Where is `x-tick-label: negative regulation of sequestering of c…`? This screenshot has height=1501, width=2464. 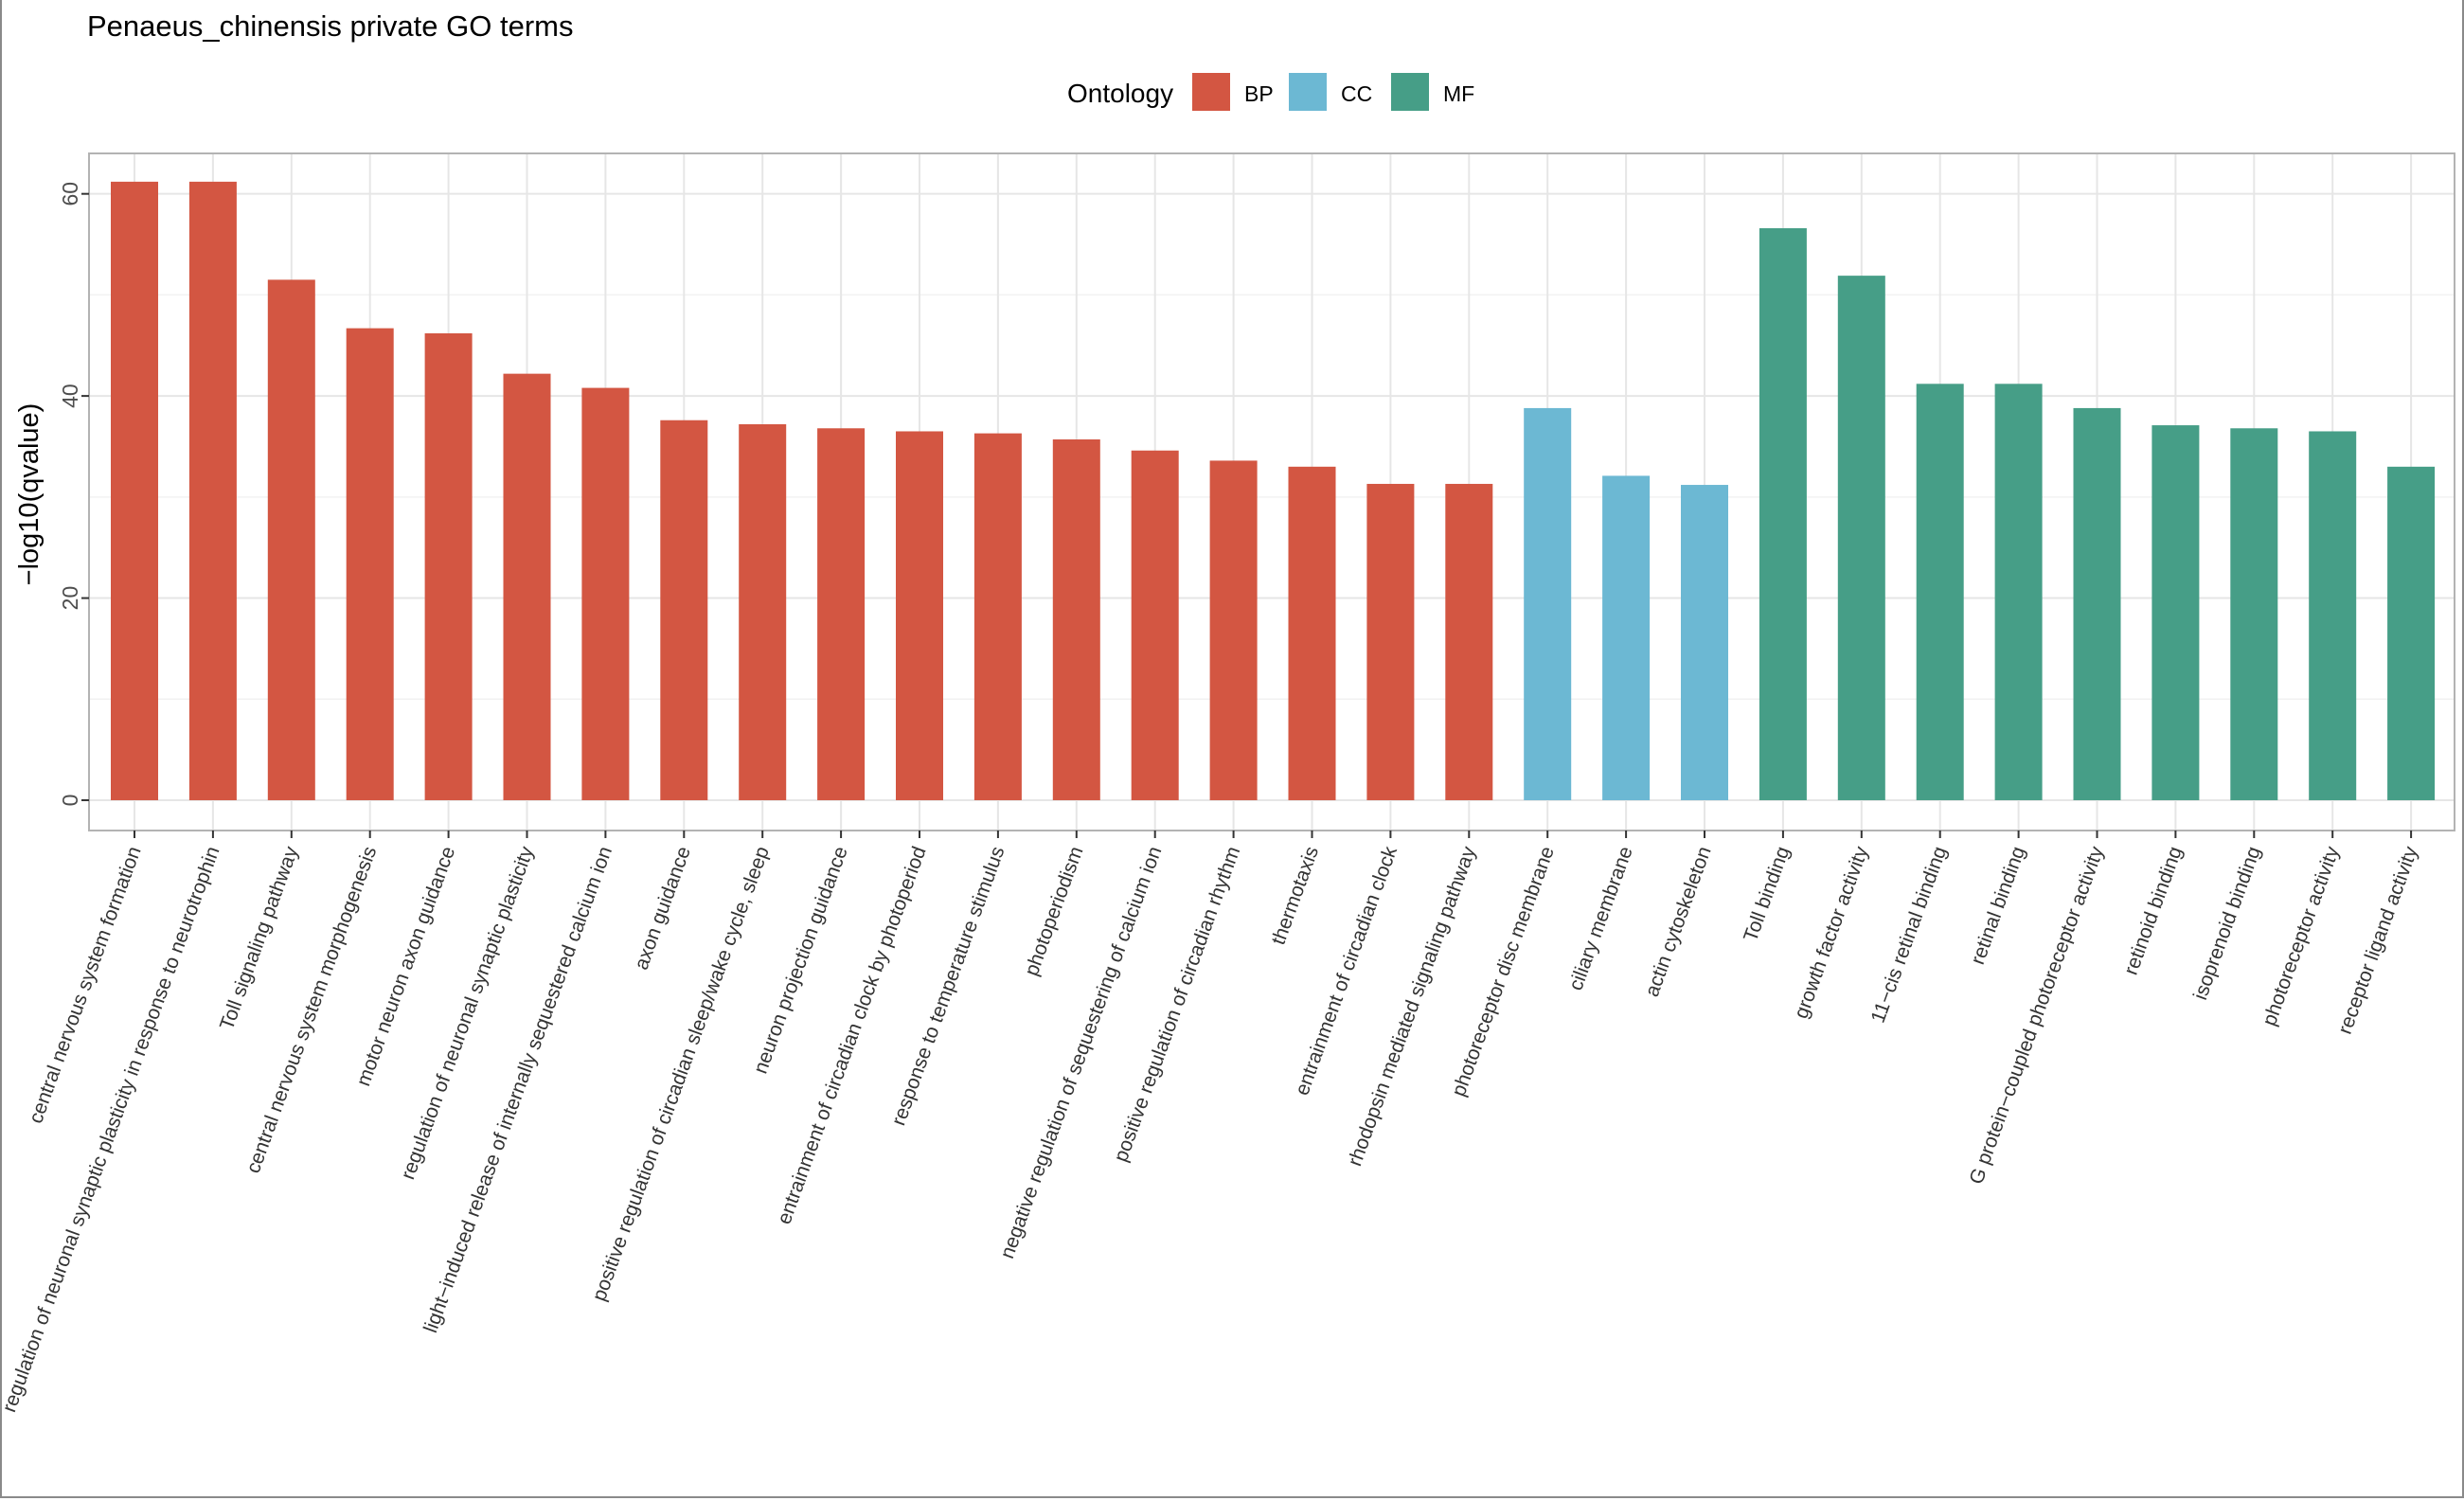
x-tick-label: negative regulation of sequestering of c… is located at coordinates (1081, 1052).